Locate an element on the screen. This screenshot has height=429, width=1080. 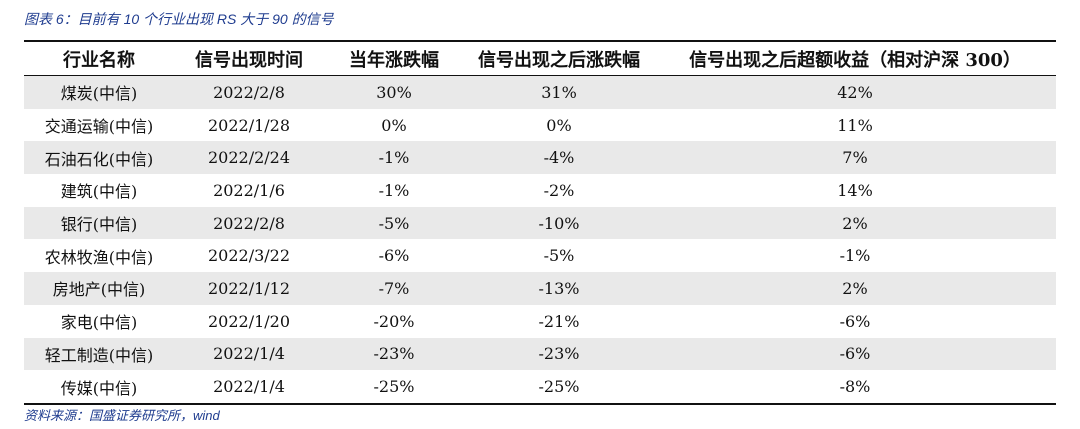
table-row: 农林牧渔(中信) 2022/3/22 -6% -5% -1% is located at coordinates (540, 255).